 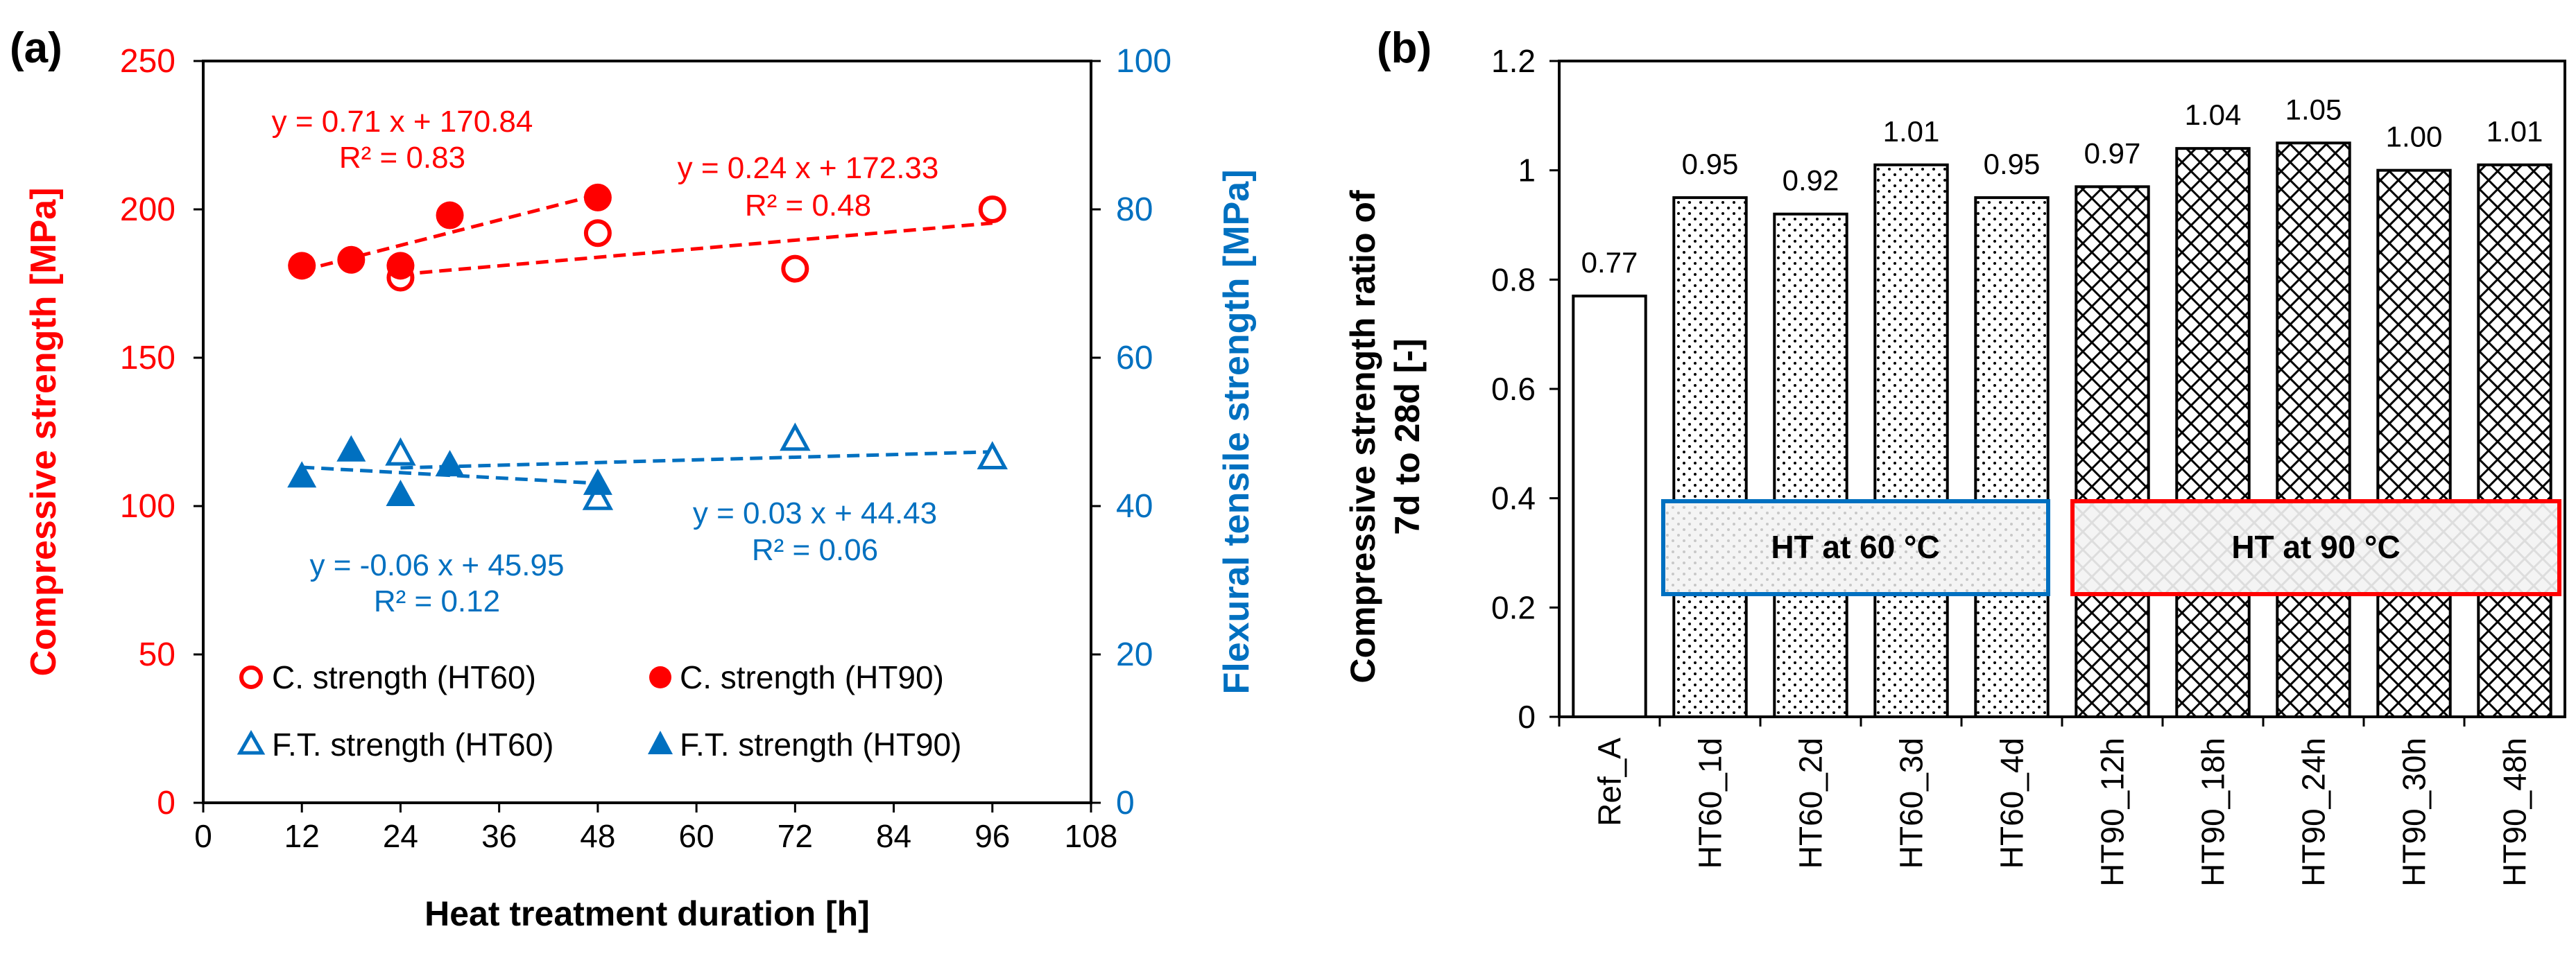 What do you see at coordinates (437, 565) in the screenshot?
I see `eq-ft-ht90: y = -0.06 x + 45.95` at bounding box center [437, 565].